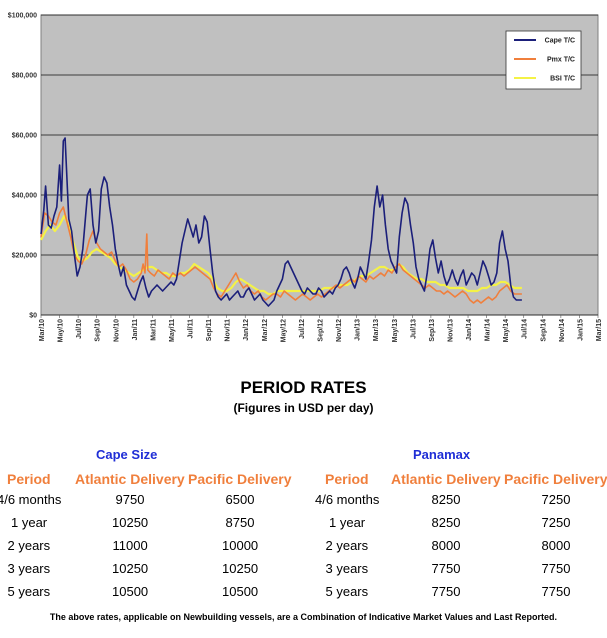 The image size is (607, 638). I want to click on x-tick-label: Jan/13, so click(358, 330).